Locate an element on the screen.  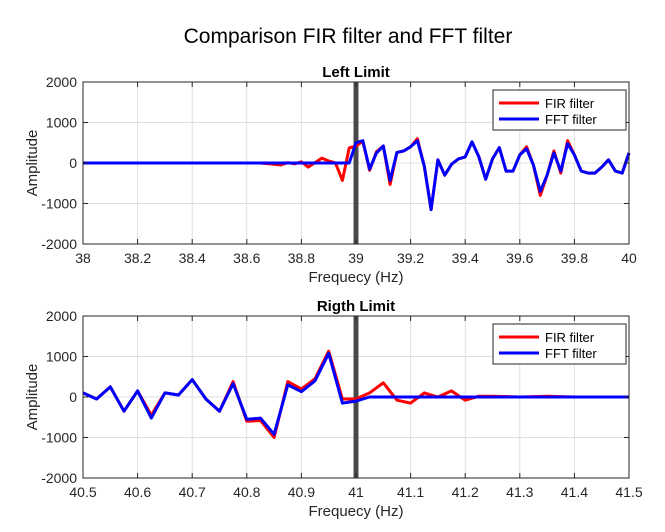
x-tick-label: 41.3 is located at coordinates (519, 492).